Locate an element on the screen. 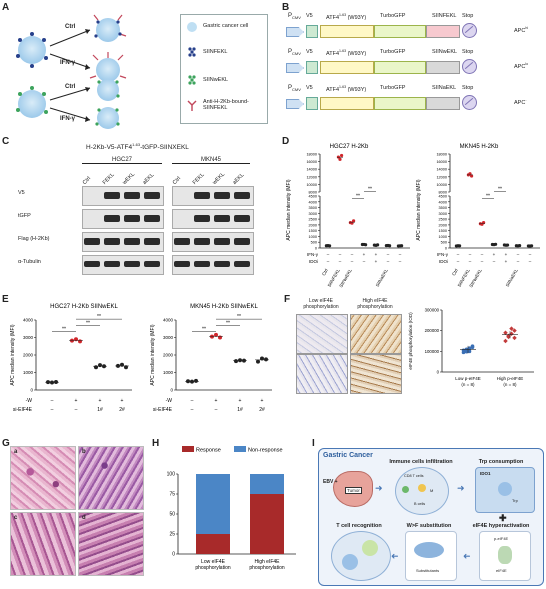  y-tick-label: 0 is located at coordinates (31, 390).